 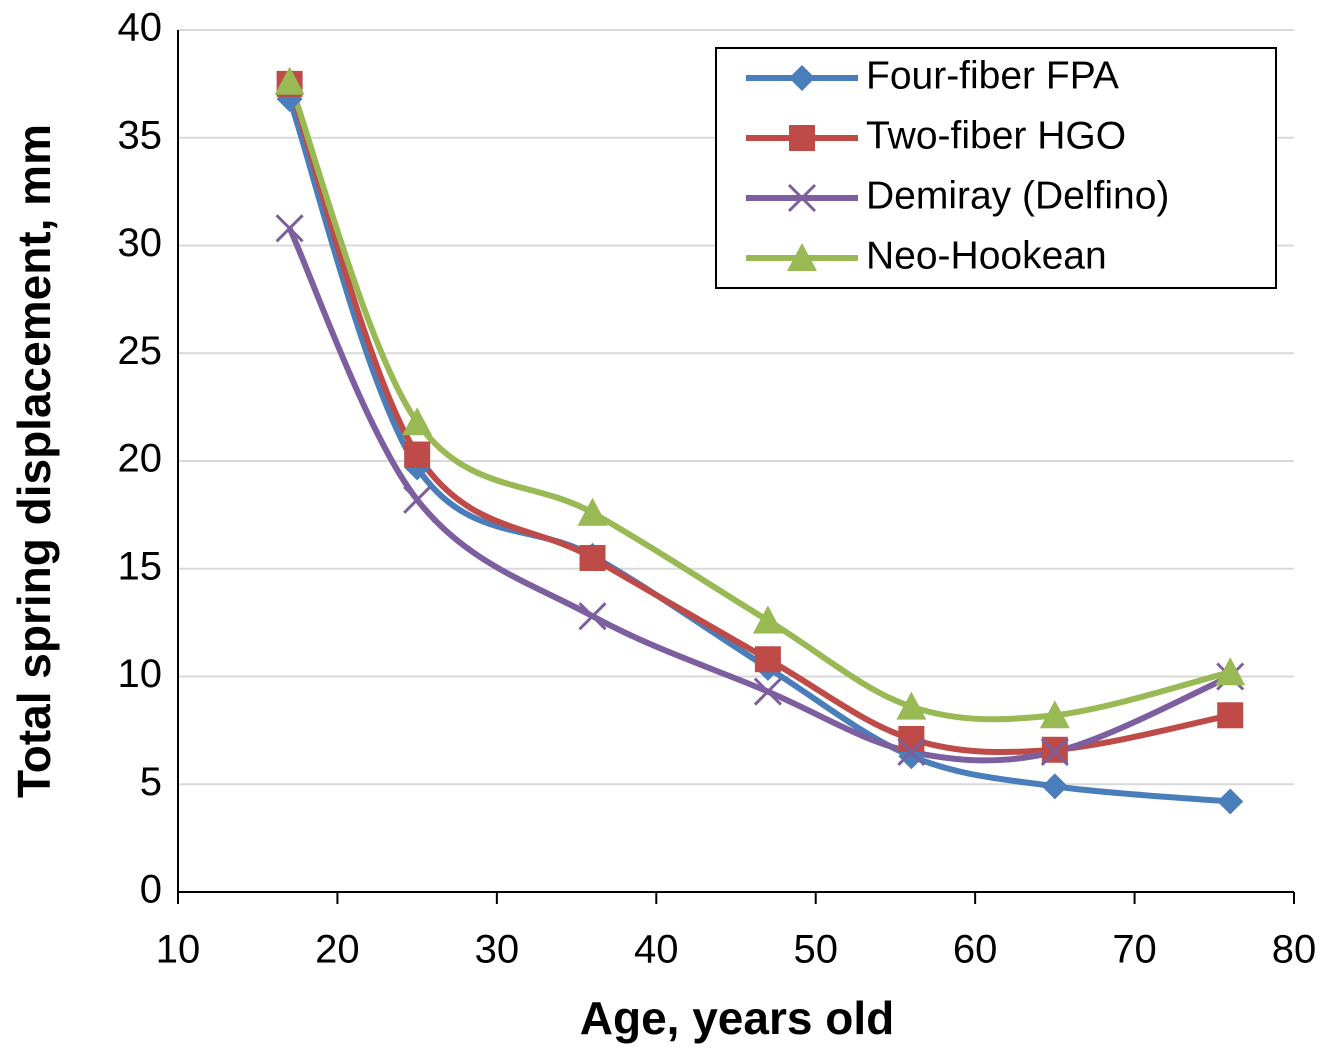 What do you see at coordinates (986, 255) in the screenshot?
I see `legend-label: Neo-Hookean` at bounding box center [986, 255].